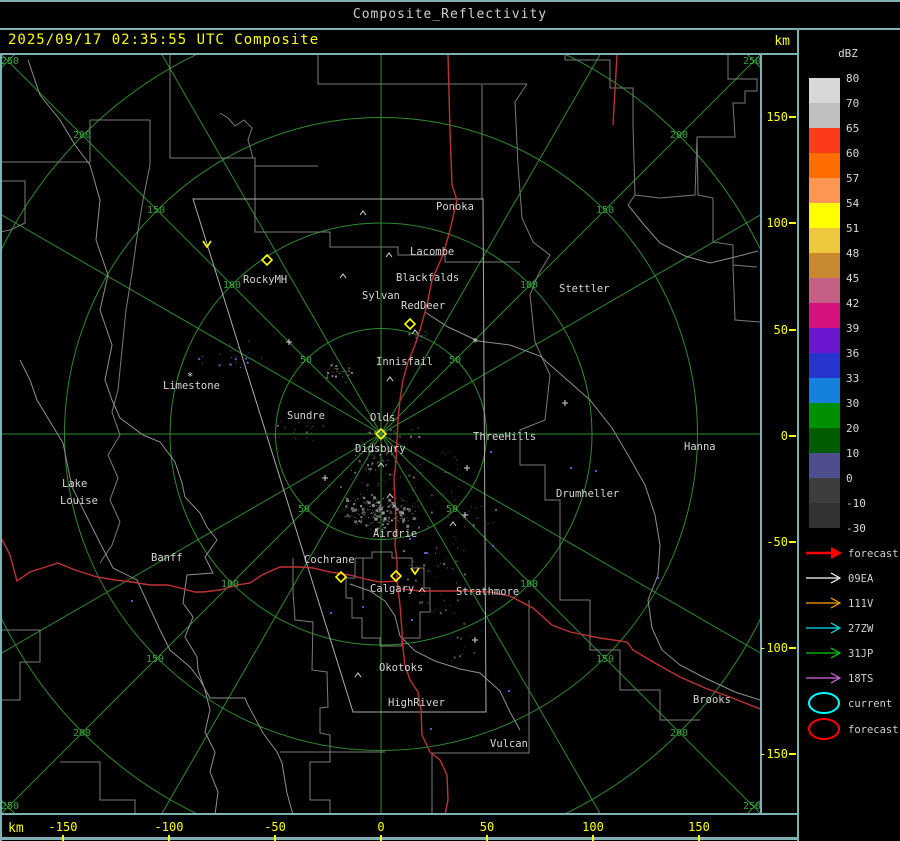 This screenshot has width=900, height=841. I want to click on storm-direction-arrow-icon, so click(207, 244).